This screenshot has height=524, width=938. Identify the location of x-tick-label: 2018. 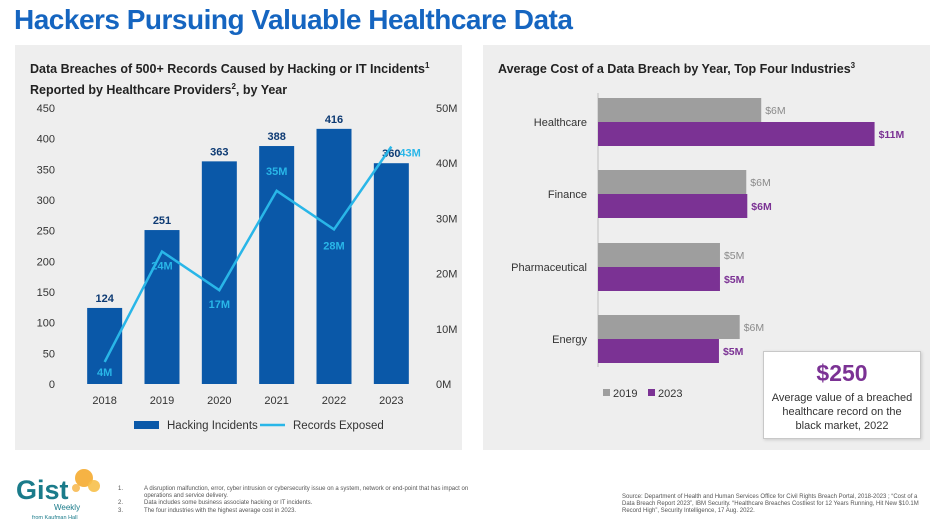
(104, 401).